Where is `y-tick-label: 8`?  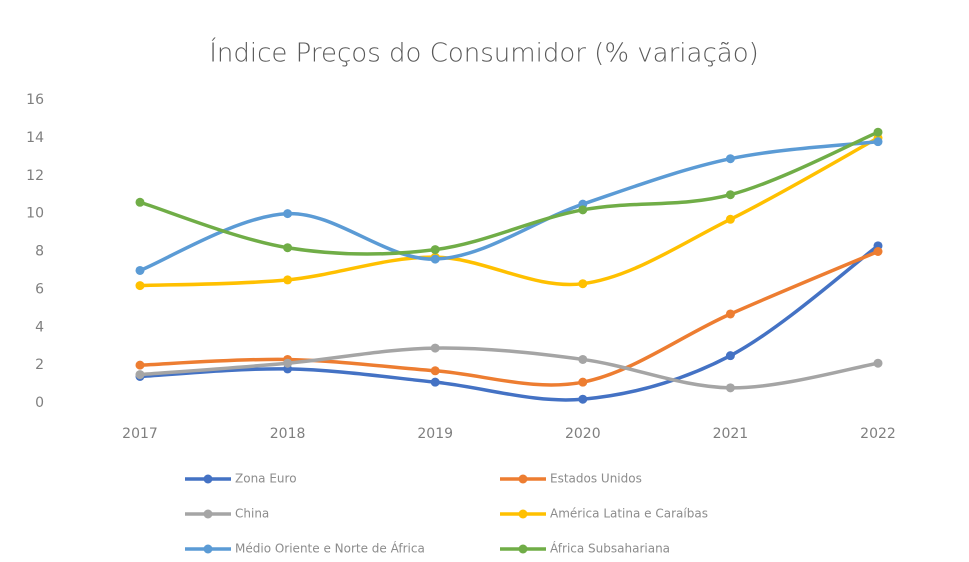 y-tick-label: 8 is located at coordinates (39, 252).